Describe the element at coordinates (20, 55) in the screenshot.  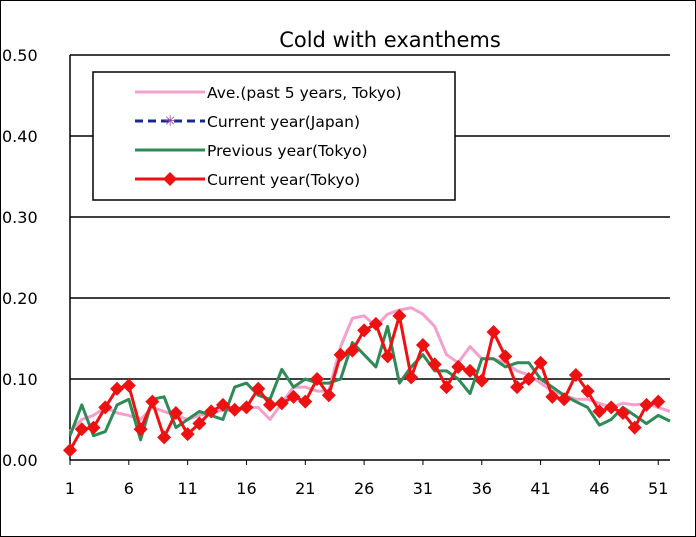
I see `y-tick-label: 0.50` at that location.